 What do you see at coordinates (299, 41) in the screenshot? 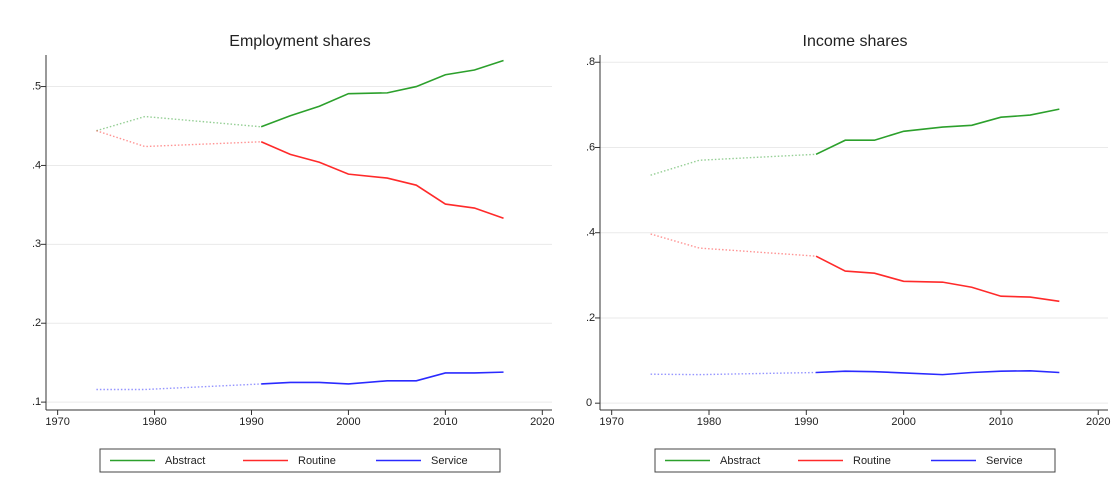
I see `chart-title: Employment shares` at bounding box center [299, 41].